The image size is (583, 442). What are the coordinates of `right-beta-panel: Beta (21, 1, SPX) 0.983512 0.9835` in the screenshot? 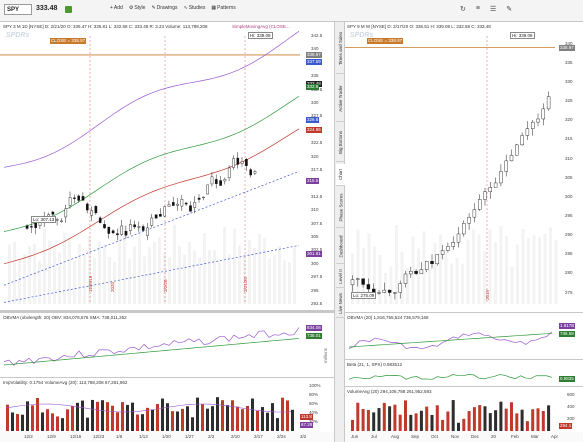 It's located at (464, 372).